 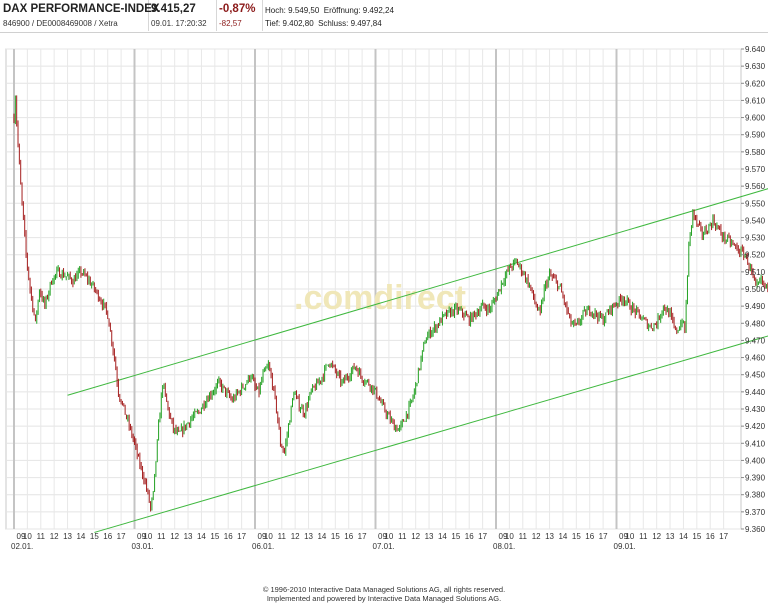 What do you see at coordinates (755, 135) in the screenshot?
I see `y-tick-label: 9.590` at bounding box center [755, 135].